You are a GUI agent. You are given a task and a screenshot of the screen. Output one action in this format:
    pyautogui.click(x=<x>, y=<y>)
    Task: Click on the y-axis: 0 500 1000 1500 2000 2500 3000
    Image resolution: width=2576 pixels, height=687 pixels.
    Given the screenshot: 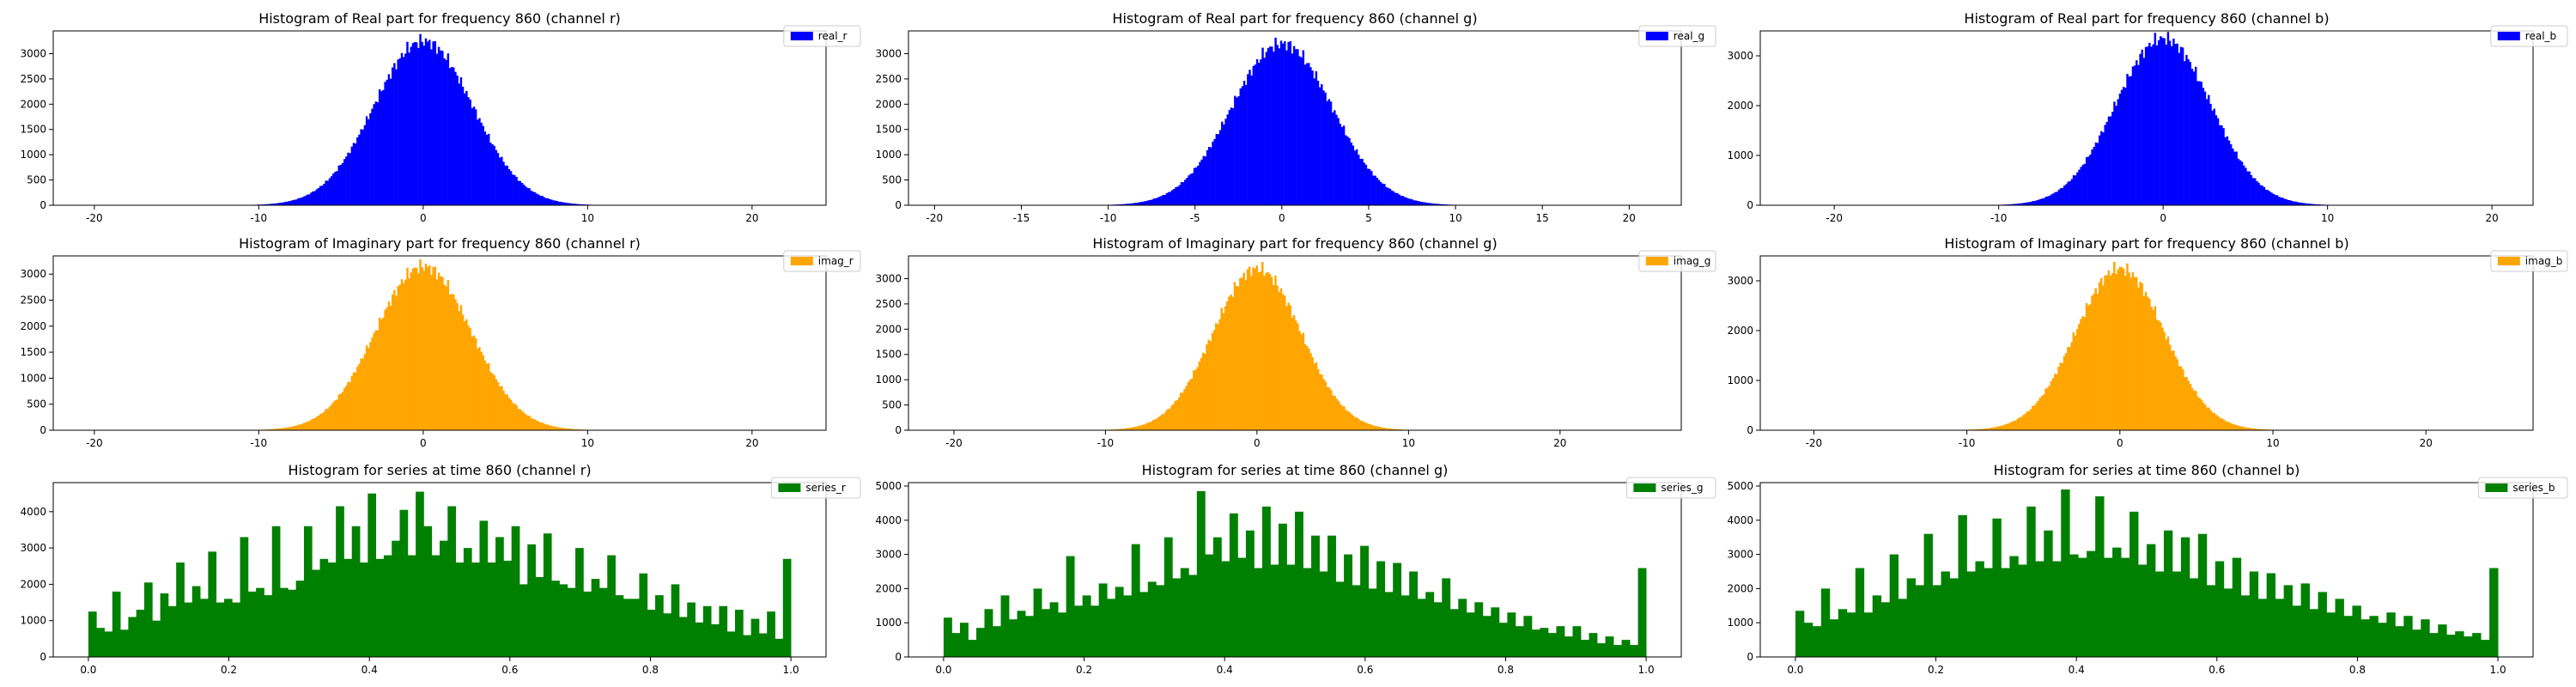 What is the action you would take?
    pyautogui.click(x=892, y=354)
    